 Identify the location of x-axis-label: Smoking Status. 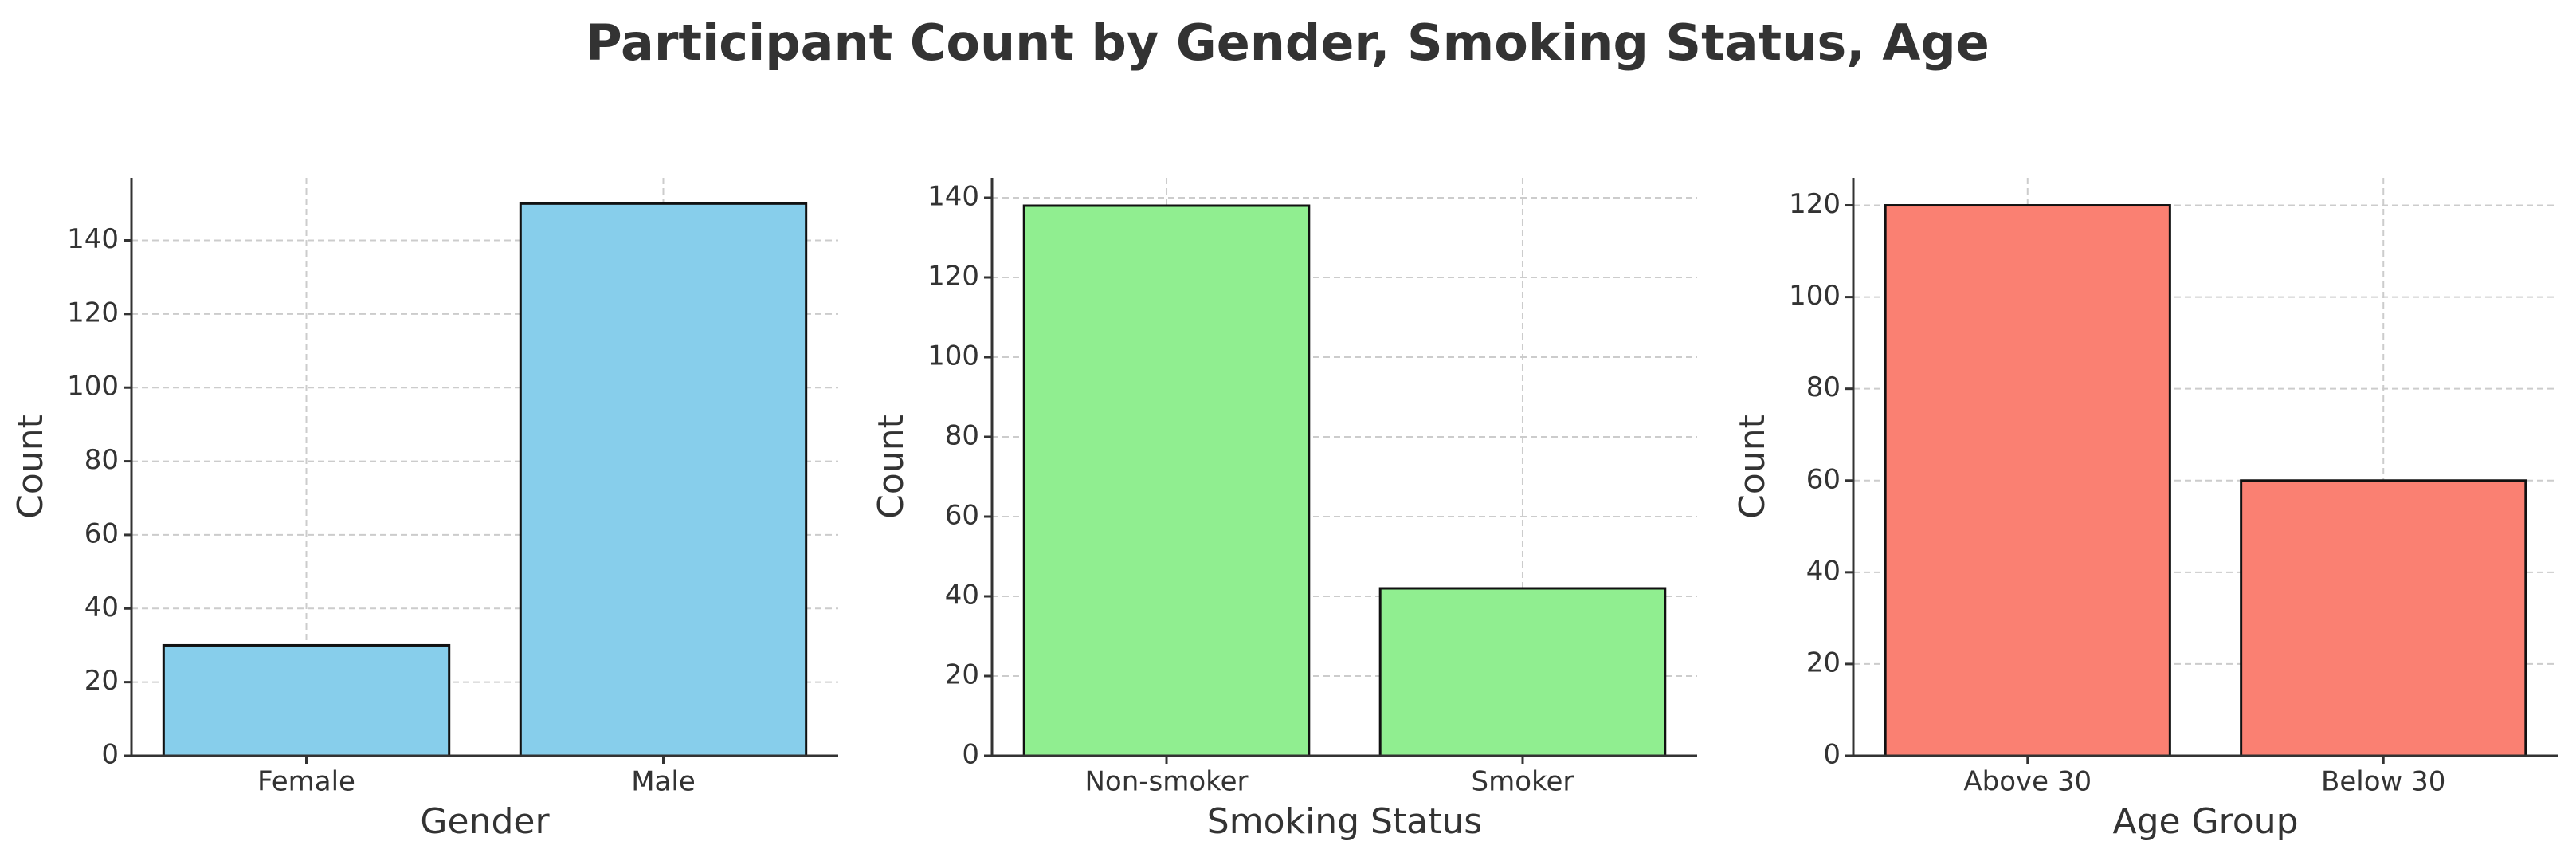
(1344, 821).